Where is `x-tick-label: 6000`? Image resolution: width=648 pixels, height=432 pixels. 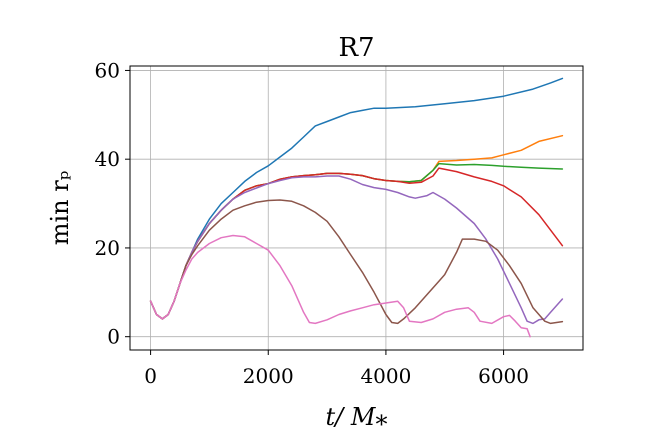
x-tick-label: 6000 is located at coordinates (503, 376).